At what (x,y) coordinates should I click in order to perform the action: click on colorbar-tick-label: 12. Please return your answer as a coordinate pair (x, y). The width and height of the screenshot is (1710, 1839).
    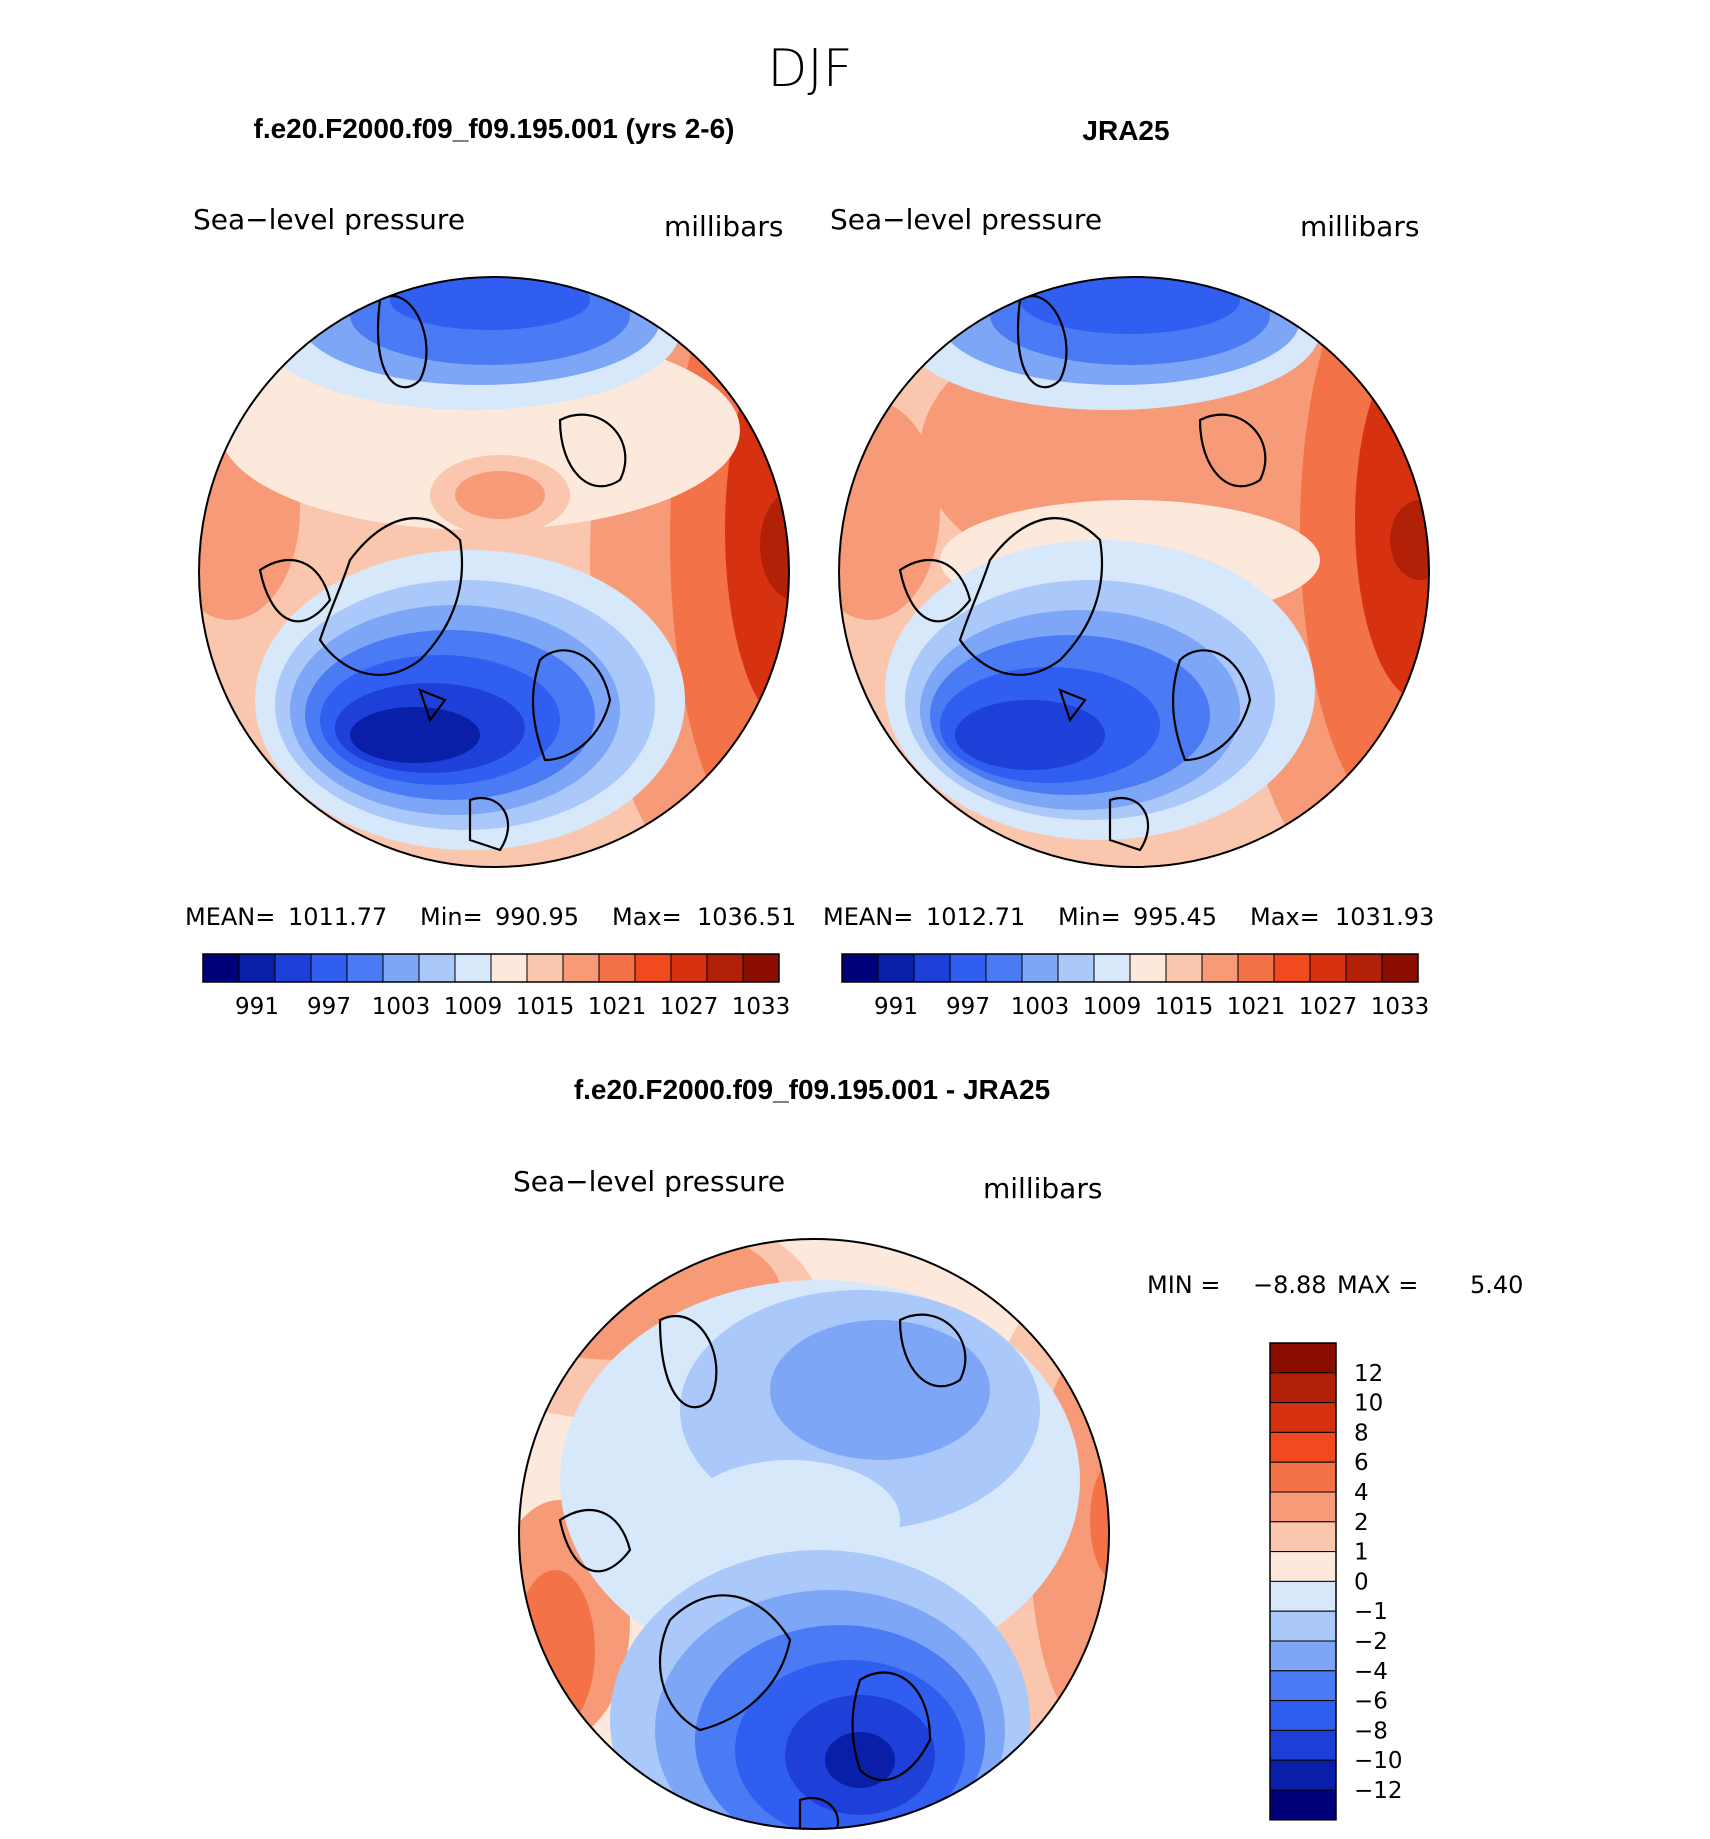
    Looking at the image, I should click on (1368, 1374).